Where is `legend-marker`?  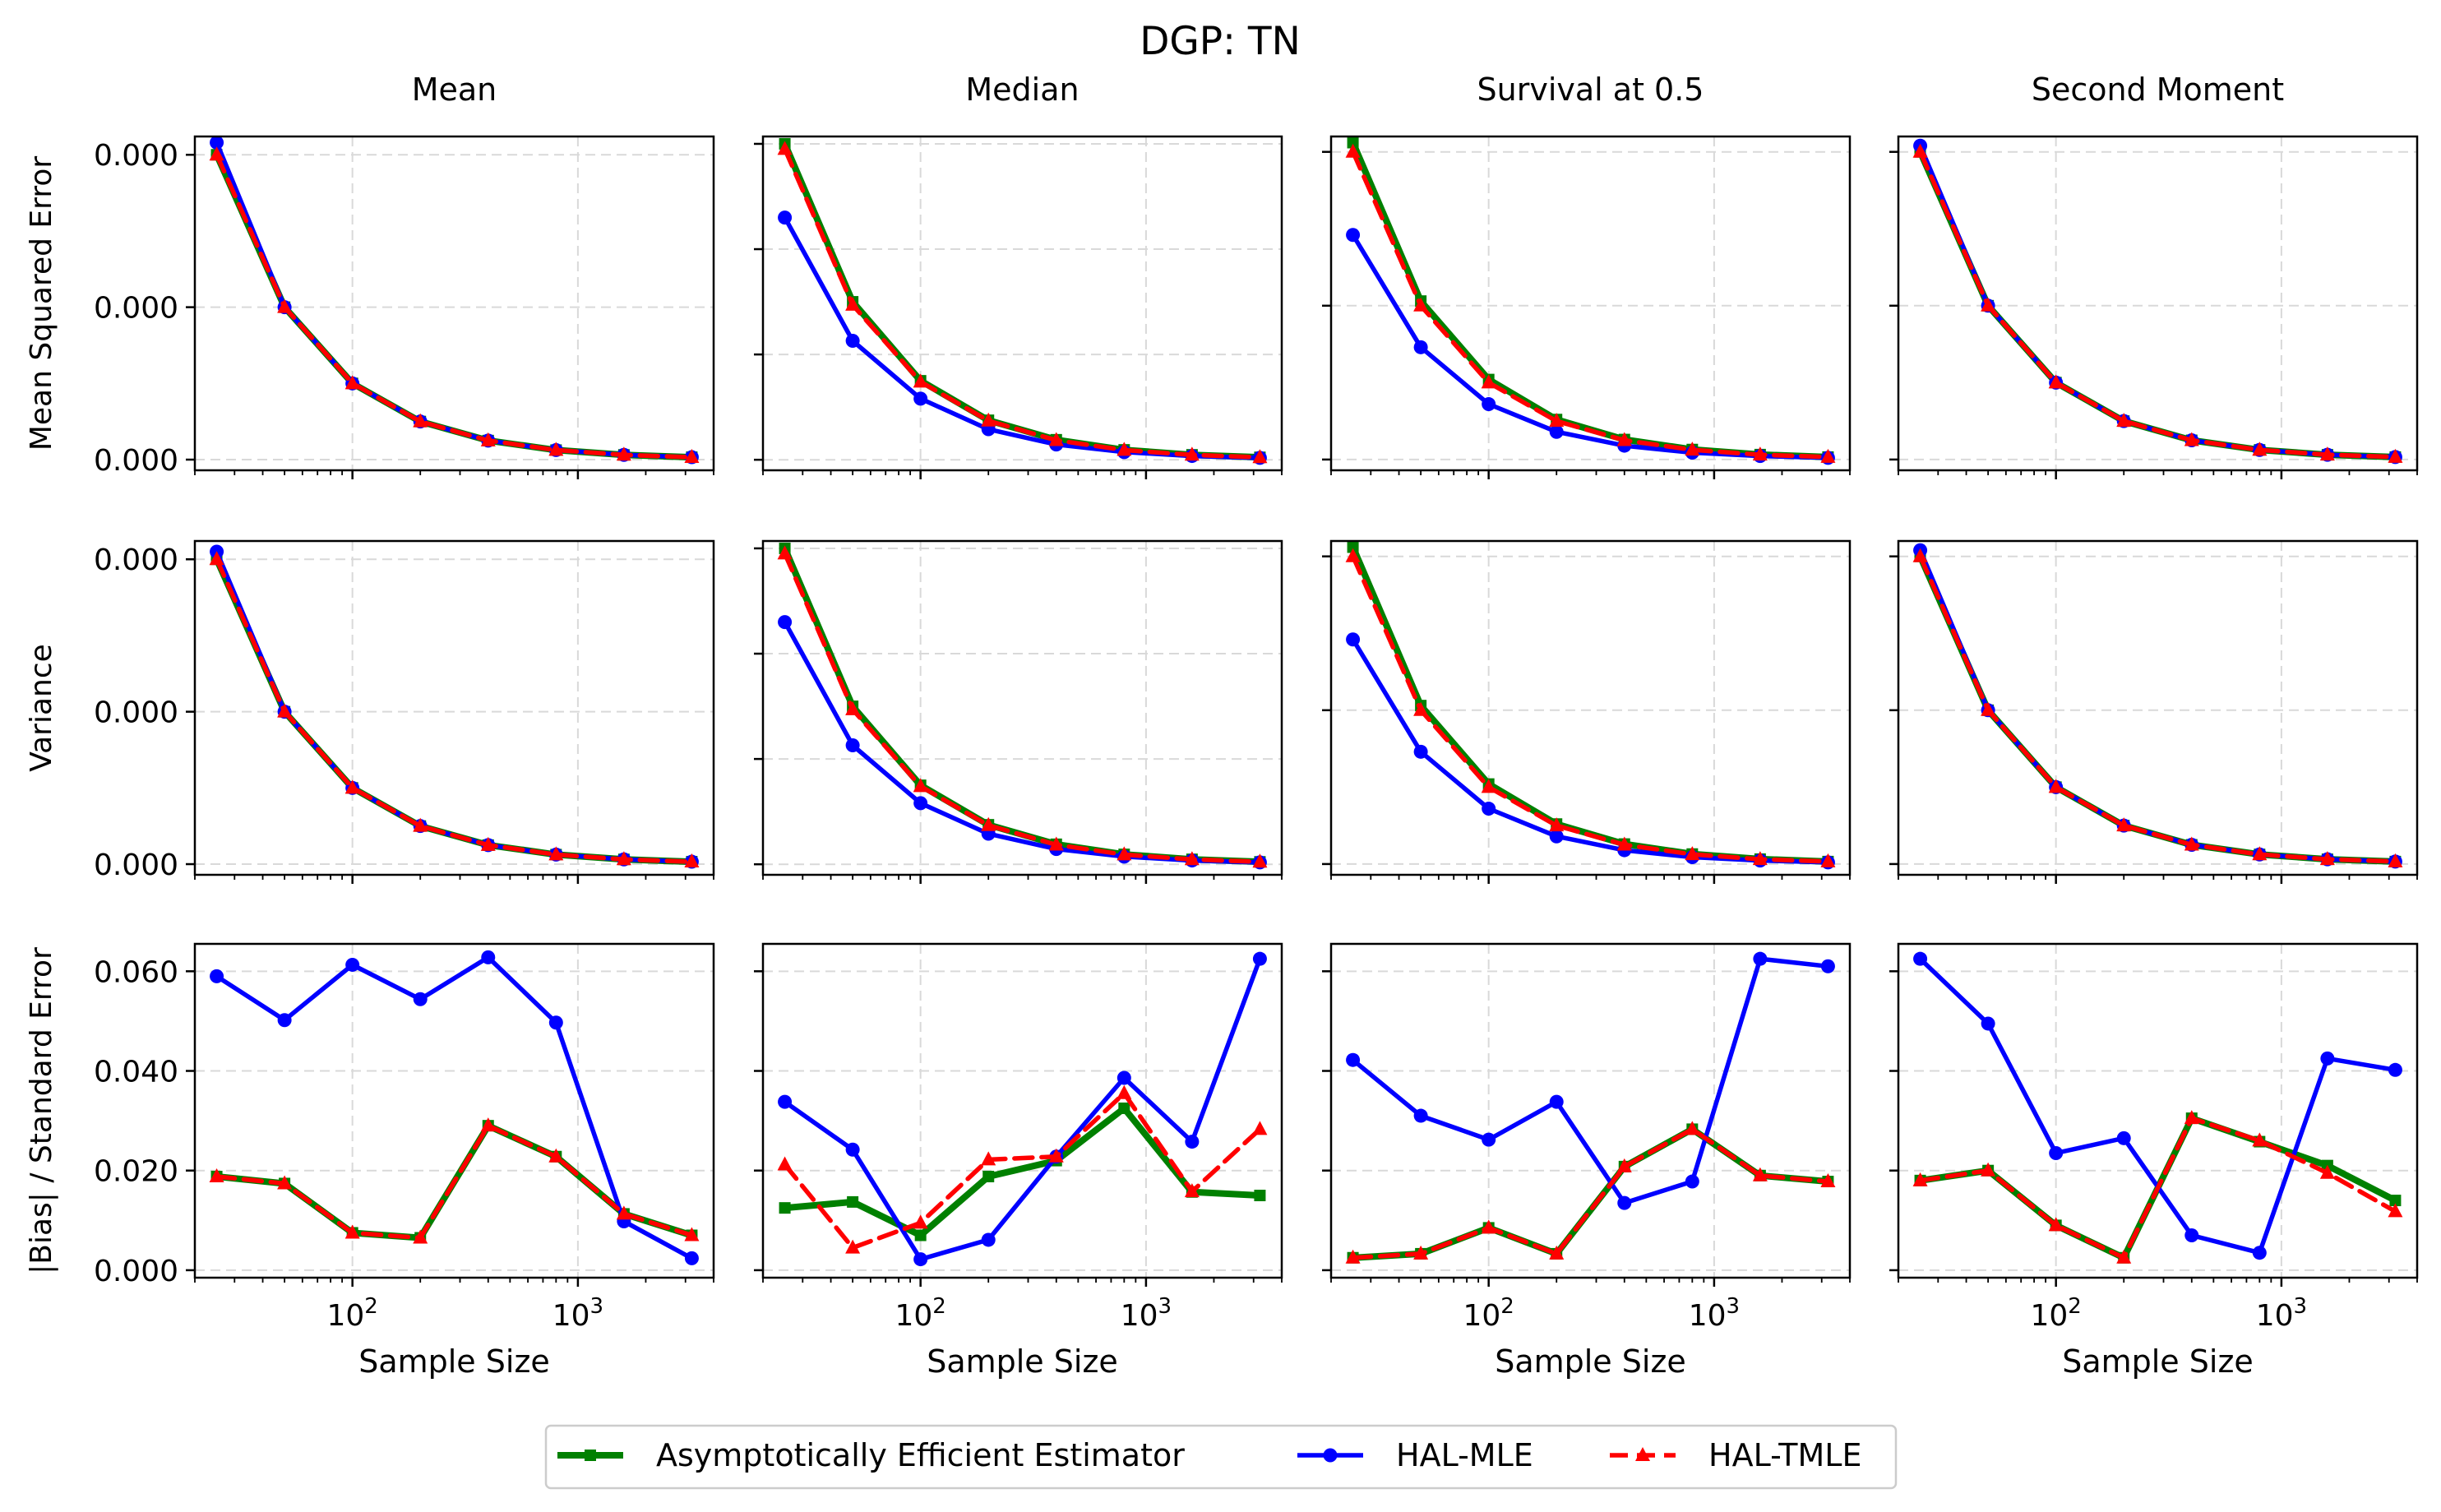 legend-marker is located at coordinates (590, 1455).